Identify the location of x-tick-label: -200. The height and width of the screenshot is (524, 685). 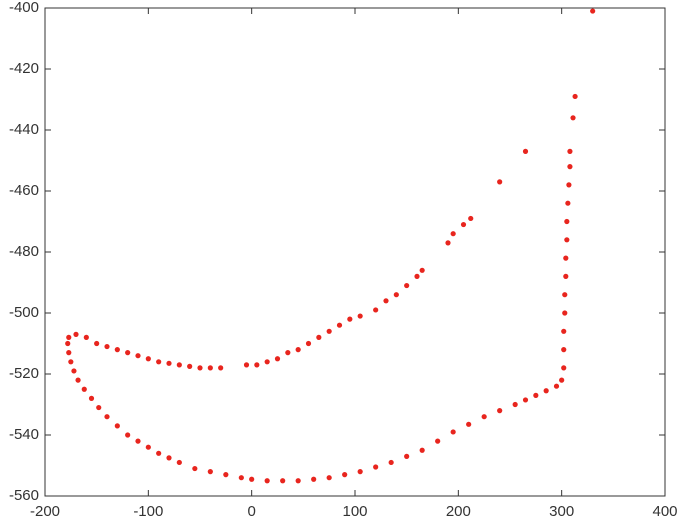
(45, 511).